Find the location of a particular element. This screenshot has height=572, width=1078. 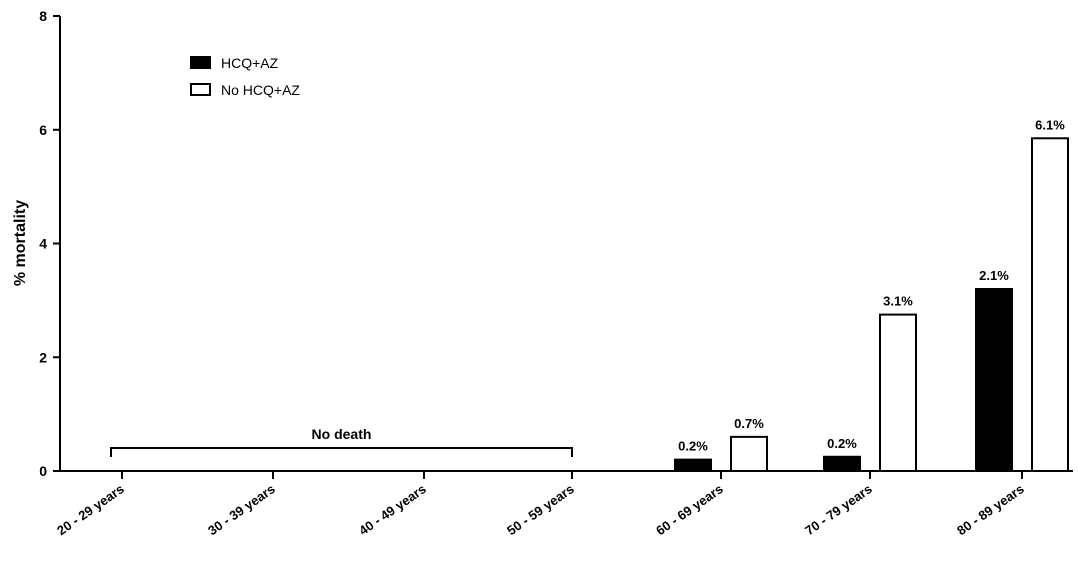

x-tick-label: 40 - 49 years is located at coordinates (392, 509).